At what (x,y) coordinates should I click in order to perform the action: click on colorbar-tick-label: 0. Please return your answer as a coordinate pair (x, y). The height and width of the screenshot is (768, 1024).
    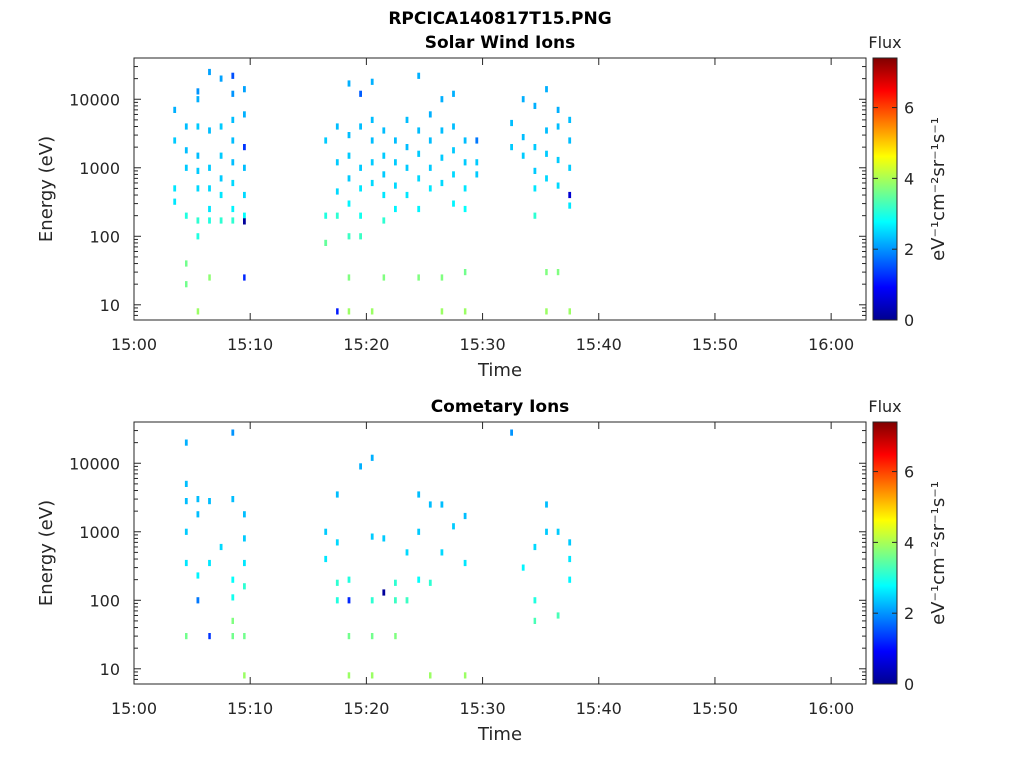
    Looking at the image, I should click on (909, 320).